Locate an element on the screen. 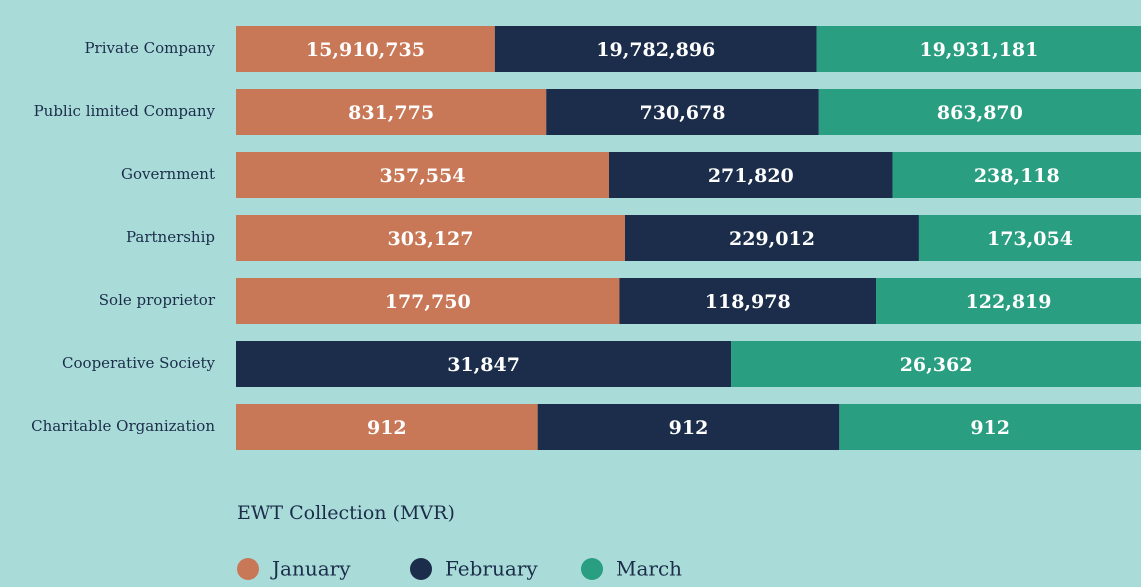  value-label: 118,978 is located at coordinates (748, 302).